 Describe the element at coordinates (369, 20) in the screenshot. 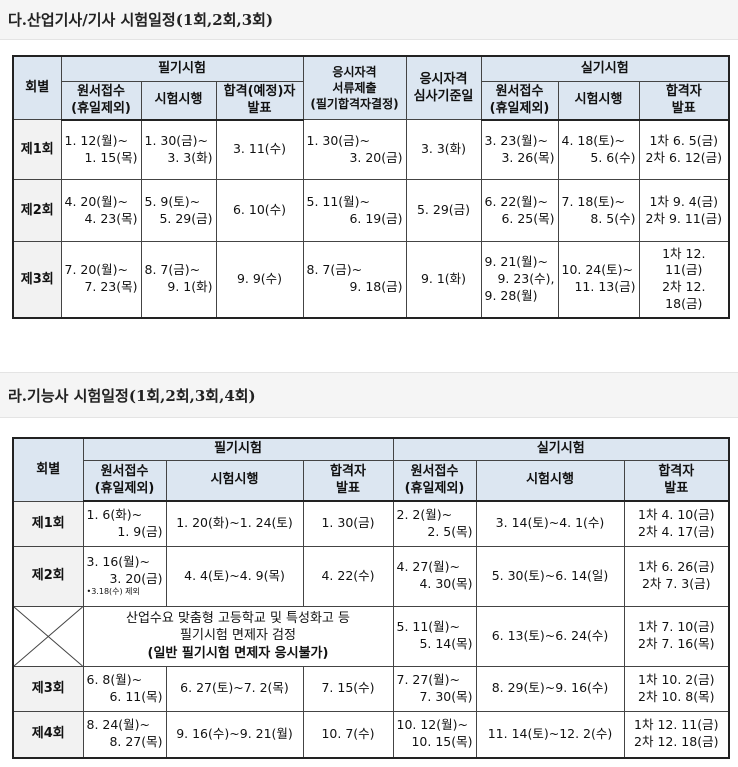

I see `section-title-industrial-engineer: 다.산업기사/기사 시험일정(1회,2회,3회)` at that location.